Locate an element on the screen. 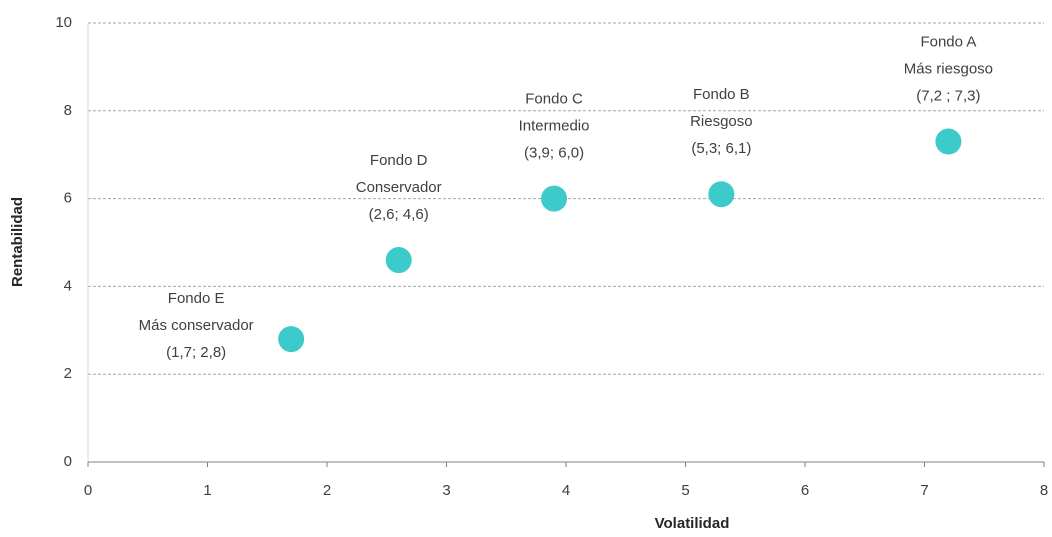  point-label: Conservador is located at coordinates (399, 187).